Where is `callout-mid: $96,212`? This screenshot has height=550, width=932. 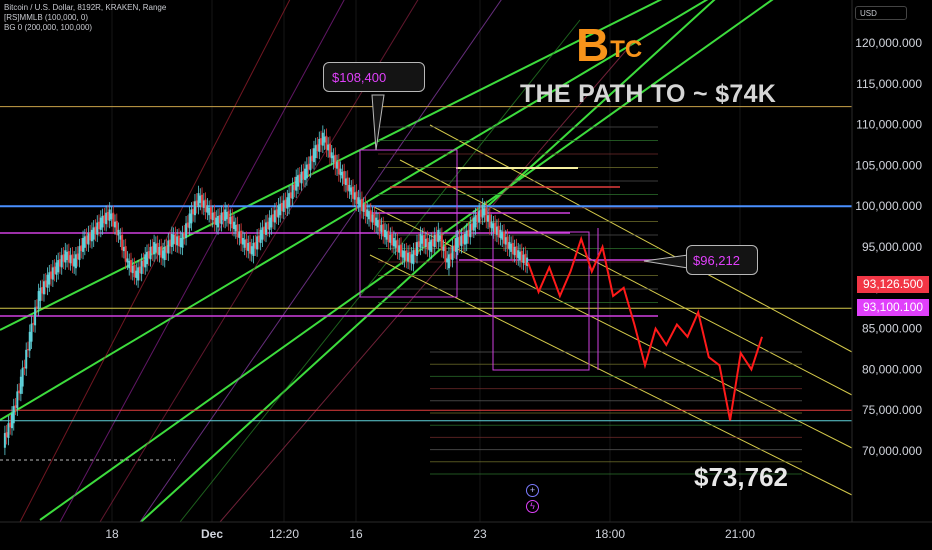
callout-mid: $96,212 is located at coordinates (722, 260).